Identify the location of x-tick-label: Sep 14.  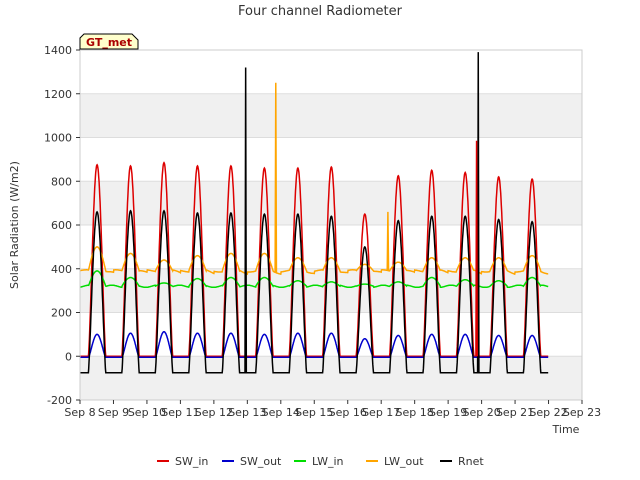
(281, 412).